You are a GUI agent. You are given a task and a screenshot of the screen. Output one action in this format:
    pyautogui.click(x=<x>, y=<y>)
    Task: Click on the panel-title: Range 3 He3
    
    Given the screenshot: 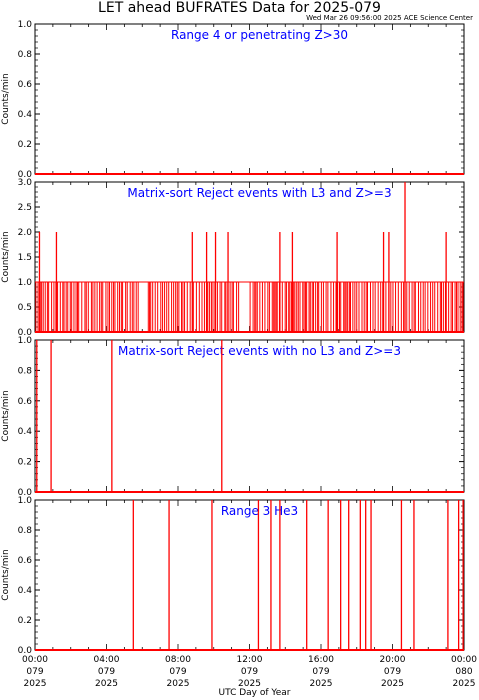 What is the action you would take?
    pyautogui.click(x=259, y=511)
    